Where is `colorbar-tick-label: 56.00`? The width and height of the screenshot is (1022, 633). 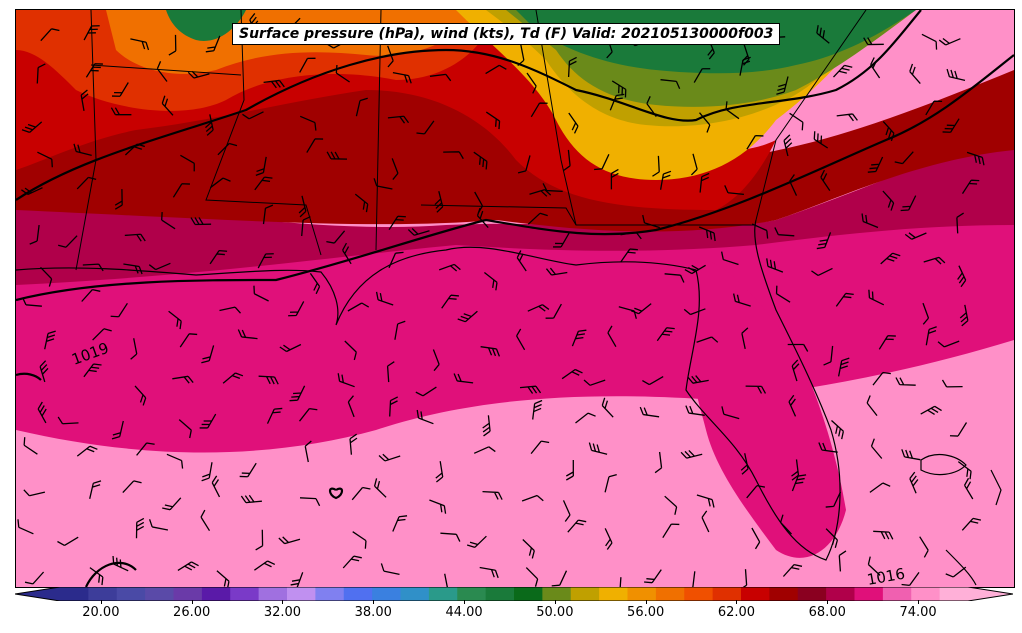
colorbar-tick-label: 56.00 is located at coordinates (646, 612).